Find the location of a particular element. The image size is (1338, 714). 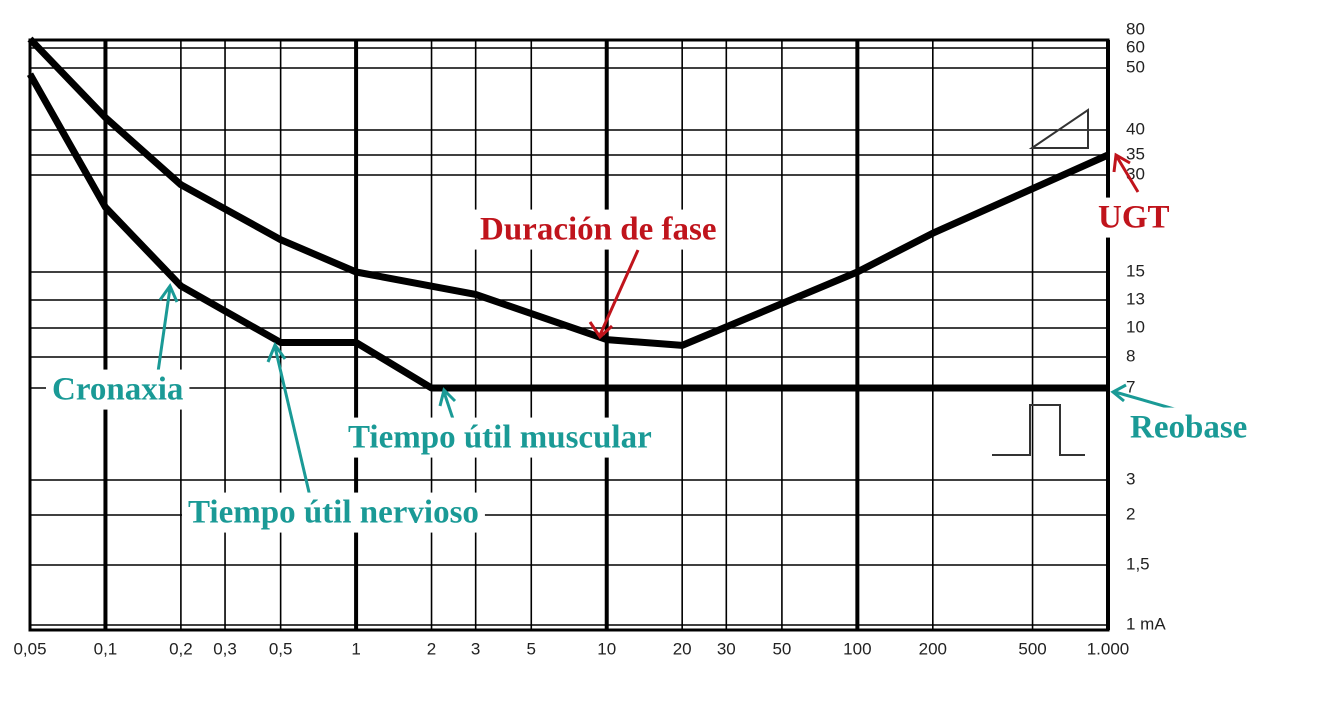

x-tick-label: 10 is located at coordinates (606, 648).